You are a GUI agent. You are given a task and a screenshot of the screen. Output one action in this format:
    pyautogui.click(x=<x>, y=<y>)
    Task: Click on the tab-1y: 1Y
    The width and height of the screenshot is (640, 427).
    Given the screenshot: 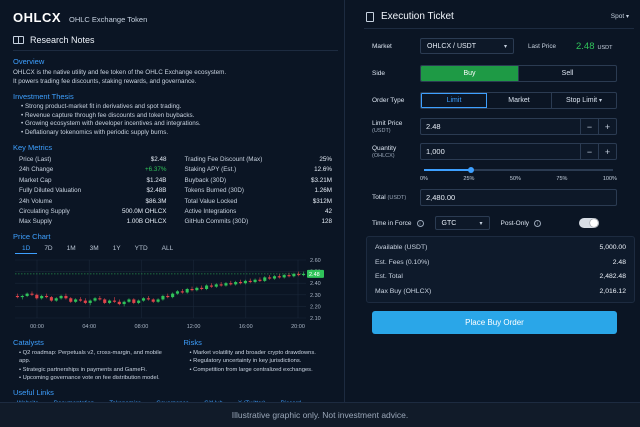 What is the action you would take?
    pyautogui.click(x=116, y=249)
    